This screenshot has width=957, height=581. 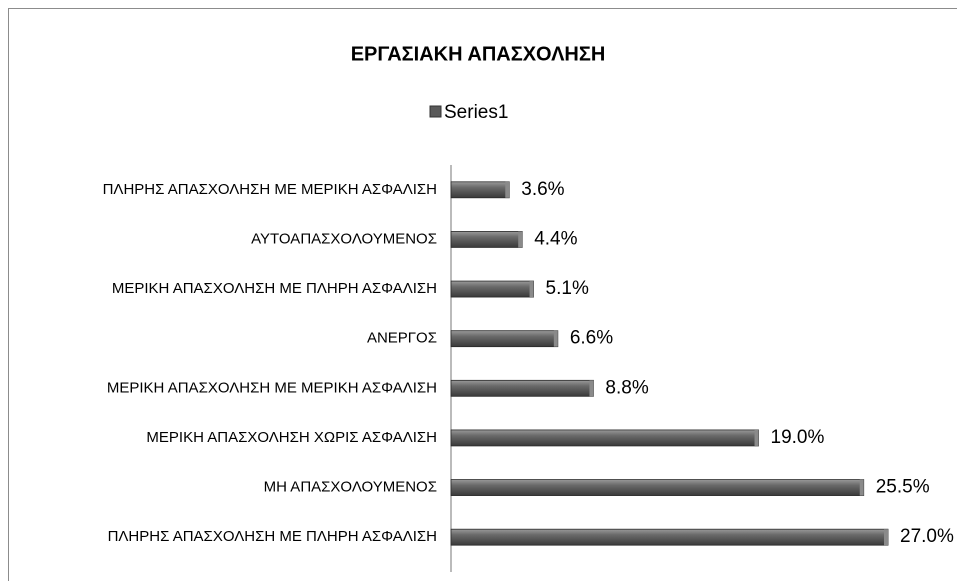 I want to click on y-tick-label: ΜΕΡΙΚΗ ΑΠΑΣΧΟΛΗΣΗ ΜΕ ΜΕΡΙΚΗ ΑΣΦΑΛΙΣΗ, so click(x=272, y=387).